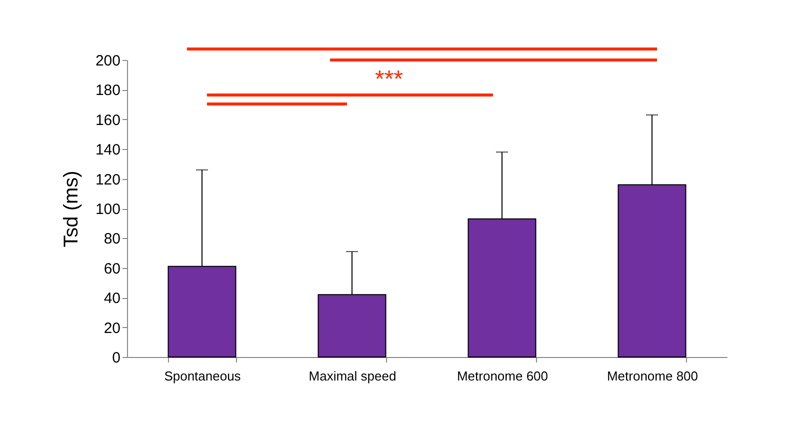 The height and width of the screenshot is (422, 807). What do you see at coordinates (107, 150) in the screenshot?
I see `y-tick-label: 140` at bounding box center [107, 150].